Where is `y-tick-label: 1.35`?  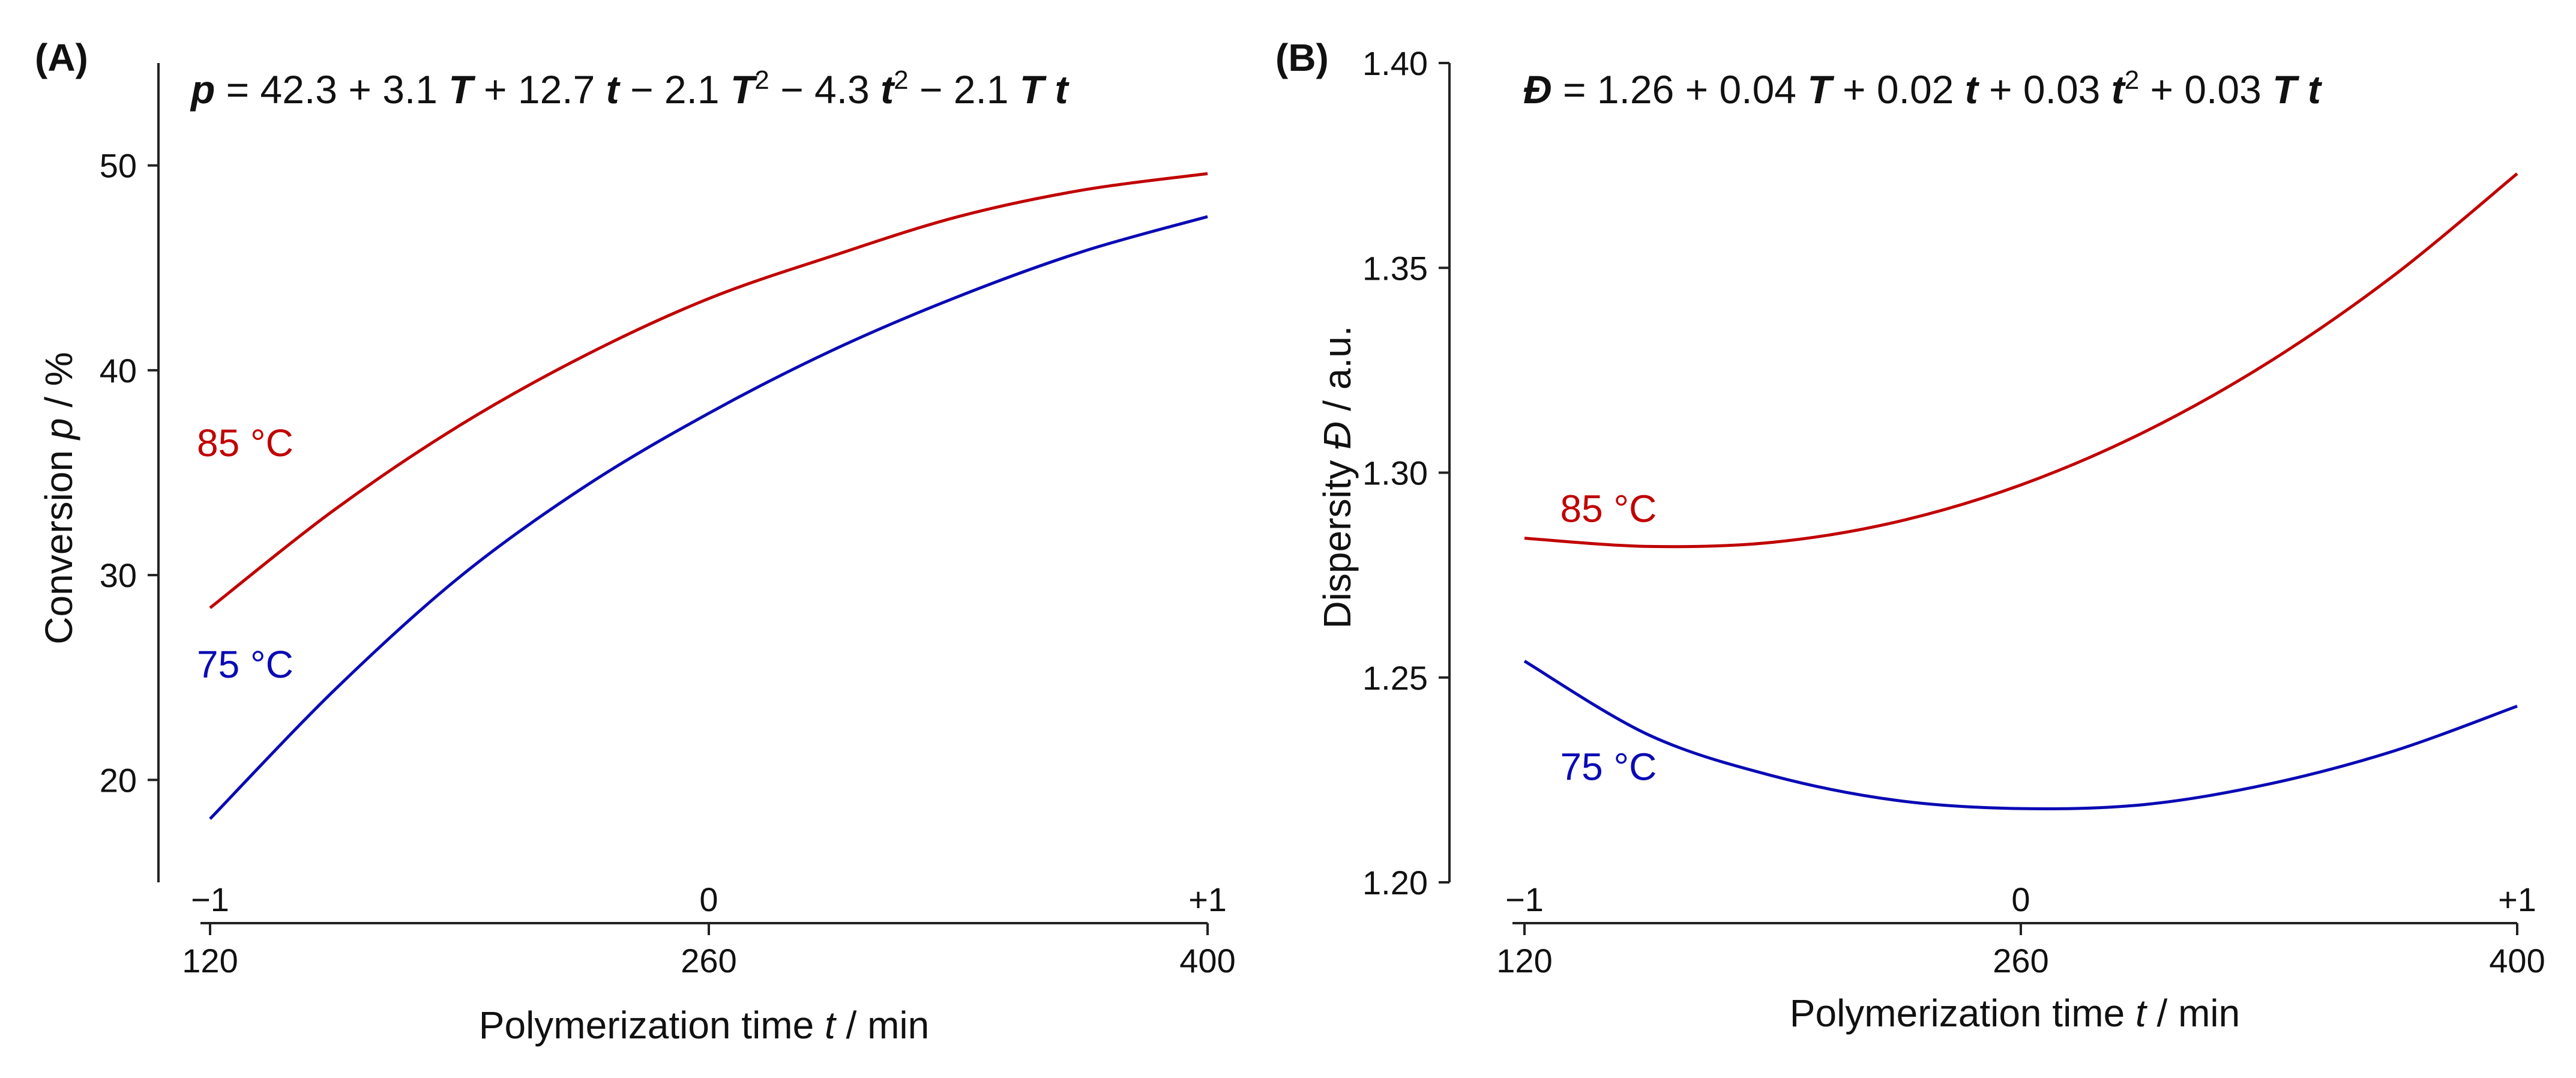 y-tick-label: 1.35 is located at coordinates (1395, 268).